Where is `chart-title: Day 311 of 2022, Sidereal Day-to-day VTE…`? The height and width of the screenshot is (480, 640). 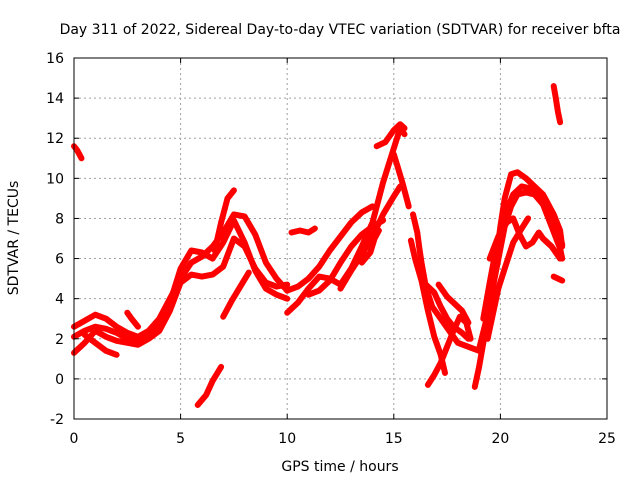
chart-title: Day 311 of 2022, Sidereal Day-to-day VTE… is located at coordinates (340, 30).